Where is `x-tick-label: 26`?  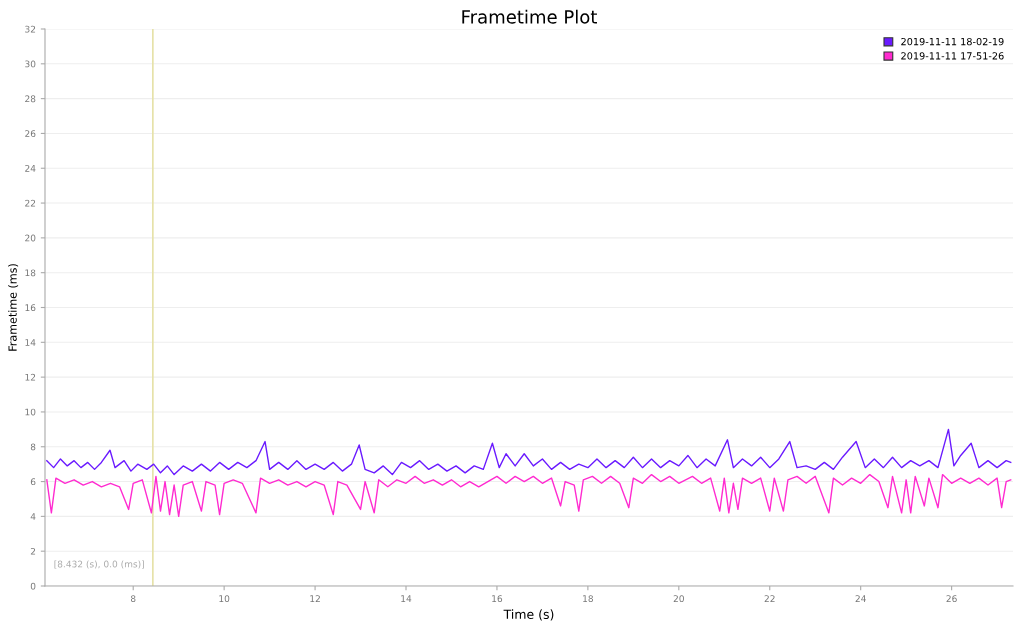
x-tick-label: 26 is located at coordinates (951, 599).